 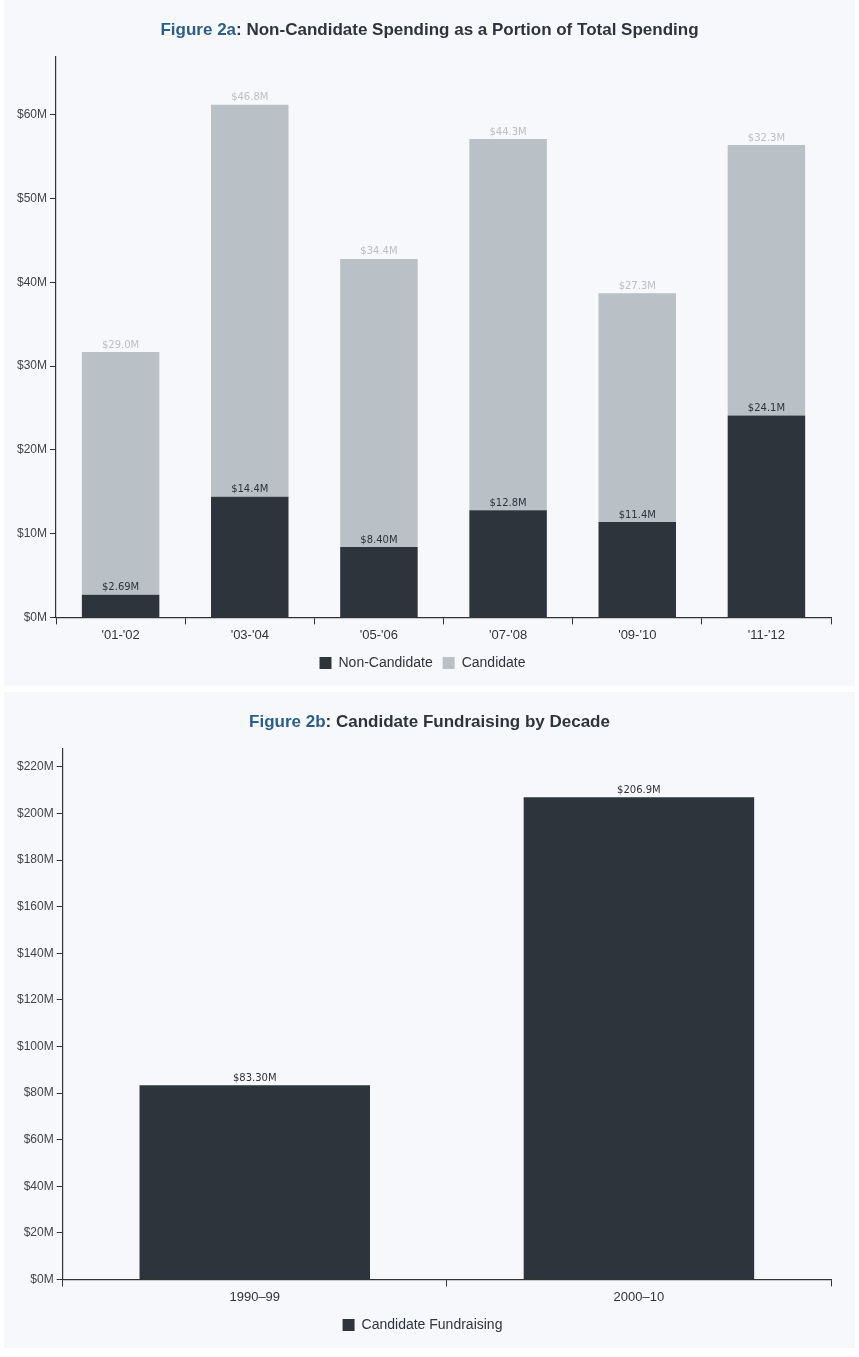 What do you see at coordinates (38, 1092) in the screenshot?
I see `y-tick-label: $80M` at bounding box center [38, 1092].